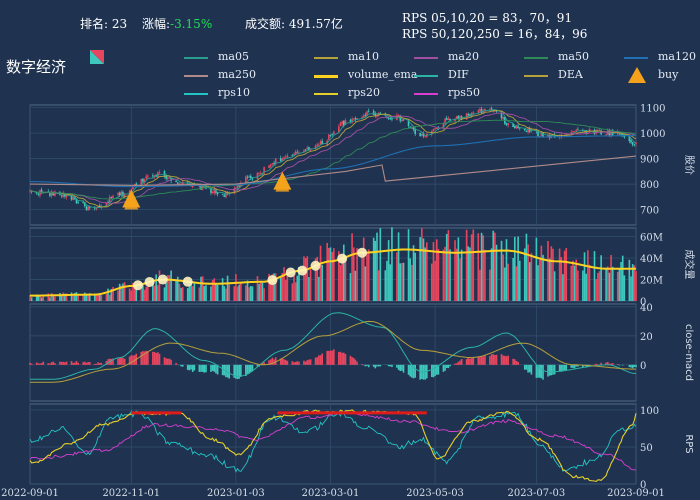 Image resolution: width=700 pixels, height=500 pixels. I want to click on x-tick-label: 2022-09-01, so click(30, 493).